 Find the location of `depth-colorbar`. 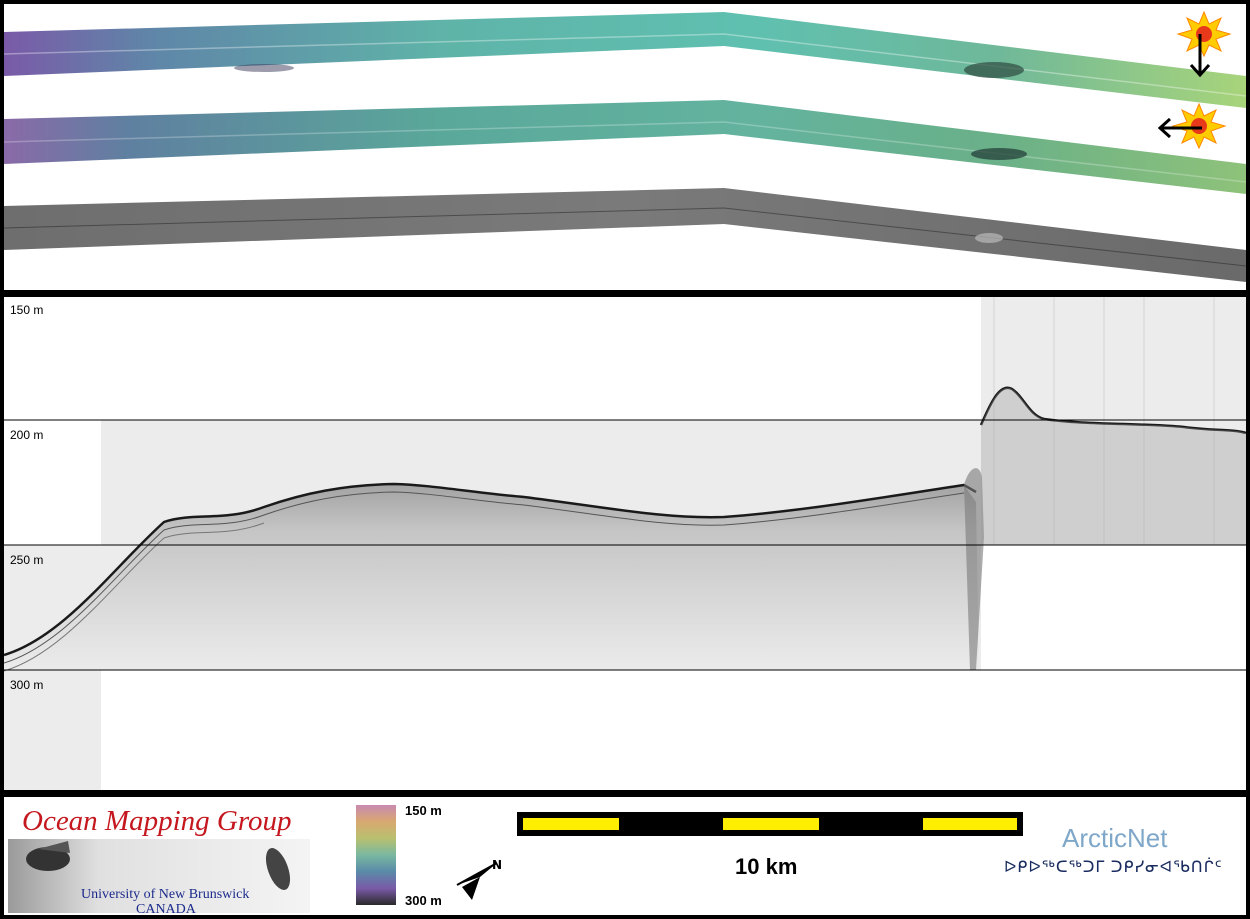

depth-colorbar is located at coordinates (376, 855).